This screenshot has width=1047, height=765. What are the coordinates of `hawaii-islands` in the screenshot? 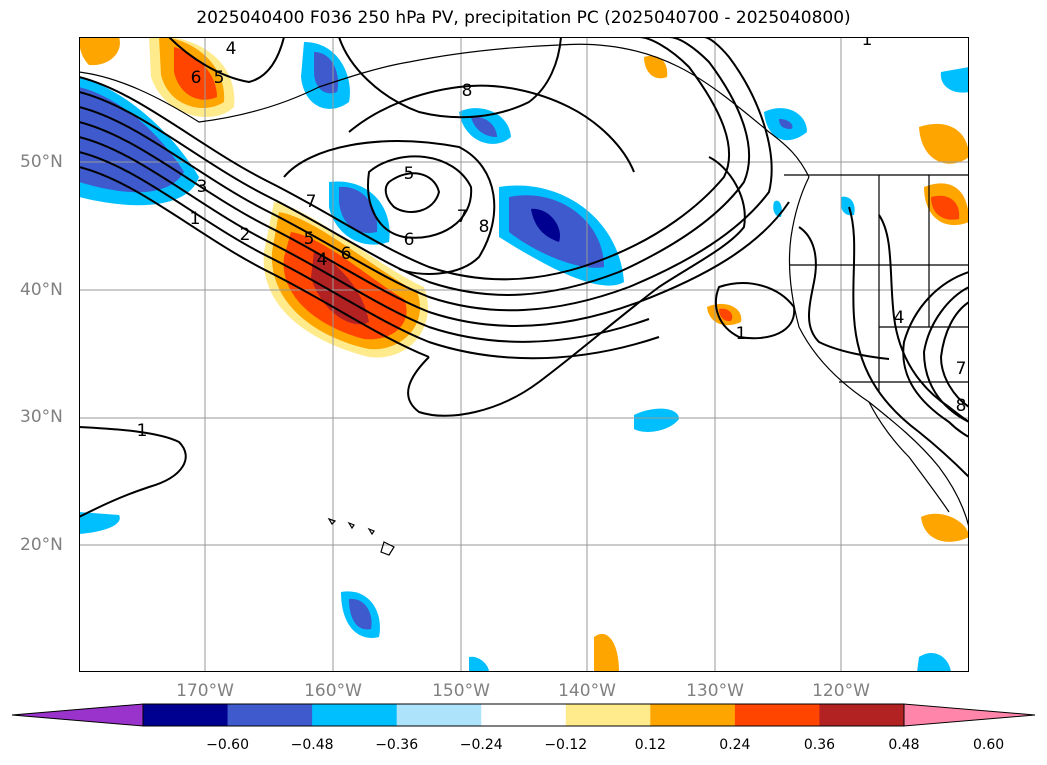 It's located at (361, 536).